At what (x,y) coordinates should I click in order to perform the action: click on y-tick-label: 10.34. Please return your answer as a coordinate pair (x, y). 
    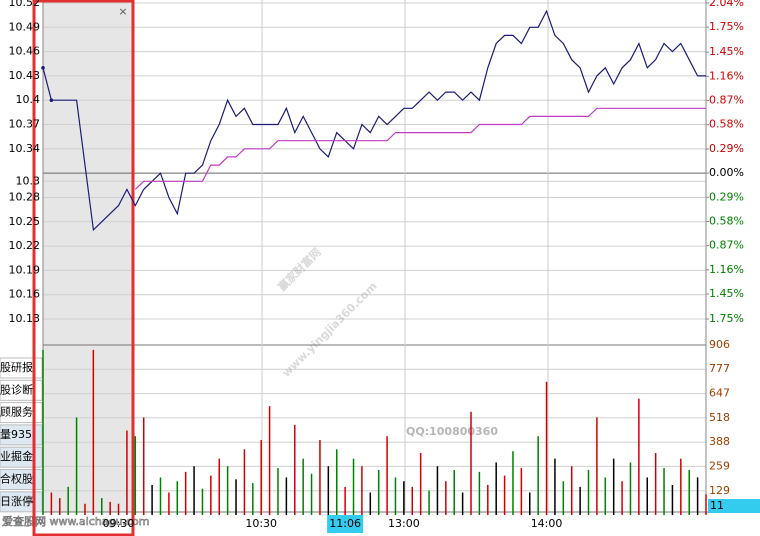
    Looking at the image, I should click on (25, 148).